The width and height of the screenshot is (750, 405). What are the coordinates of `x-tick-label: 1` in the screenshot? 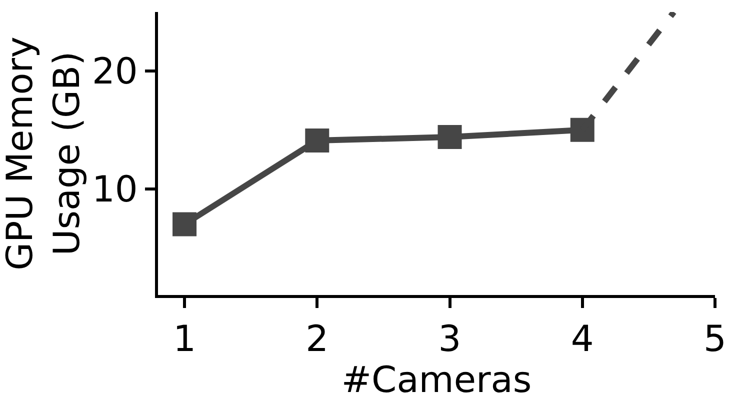 It's located at (184, 339).